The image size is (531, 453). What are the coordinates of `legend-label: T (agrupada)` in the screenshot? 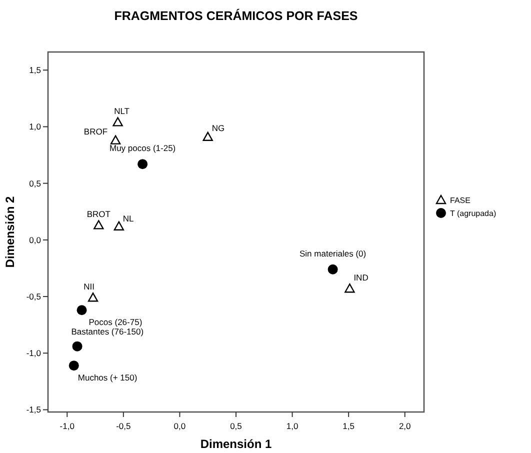 It's located at (473, 213).